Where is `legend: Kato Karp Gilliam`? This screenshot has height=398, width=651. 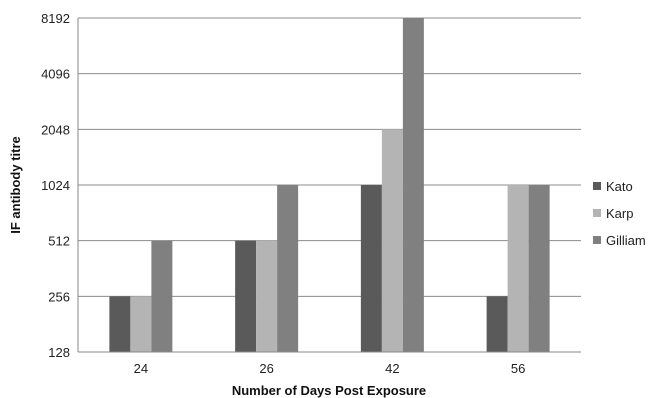
legend: Kato Karp Gilliam is located at coordinates (619, 213).